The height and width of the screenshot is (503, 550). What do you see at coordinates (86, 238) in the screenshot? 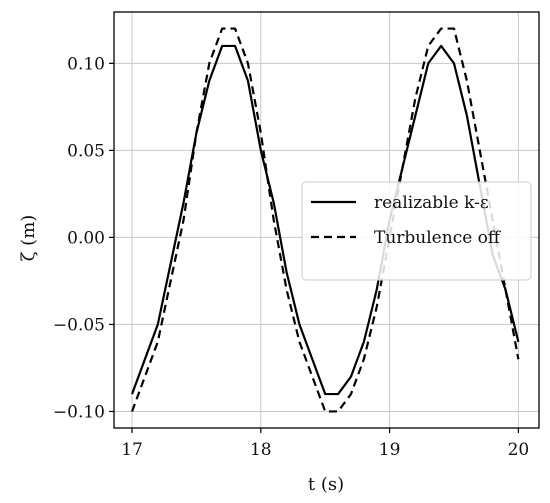
I see `y-tick-label: 0.00` at bounding box center [86, 238].